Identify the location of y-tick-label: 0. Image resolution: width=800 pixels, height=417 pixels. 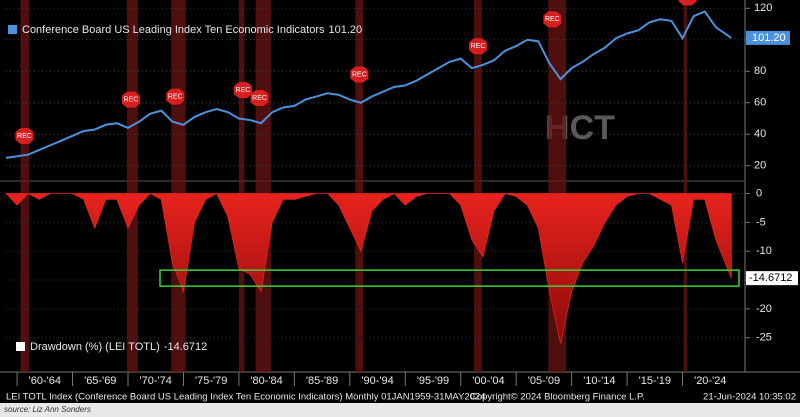
(759, 193).